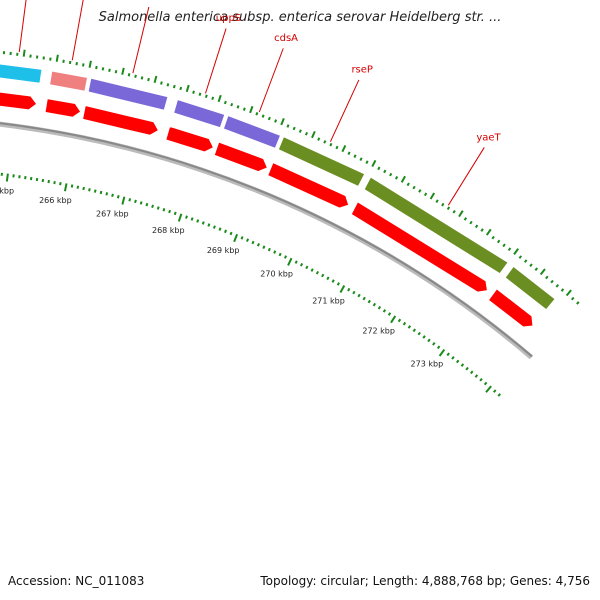  What do you see at coordinates (488, 138) in the screenshot?
I see `gene-label: yaeT` at bounding box center [488, 138].